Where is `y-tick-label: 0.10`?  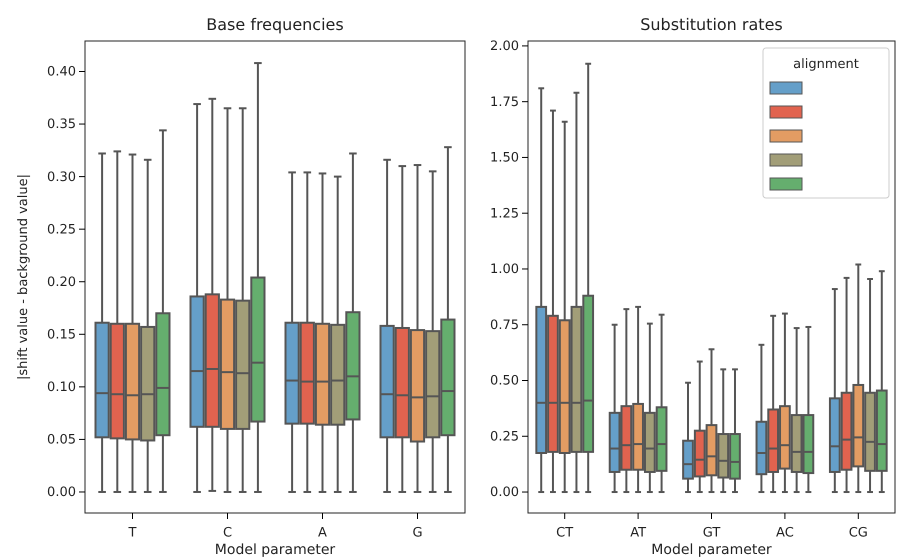 y-tick-label: 0.10 is located at coordinates (61, 388).